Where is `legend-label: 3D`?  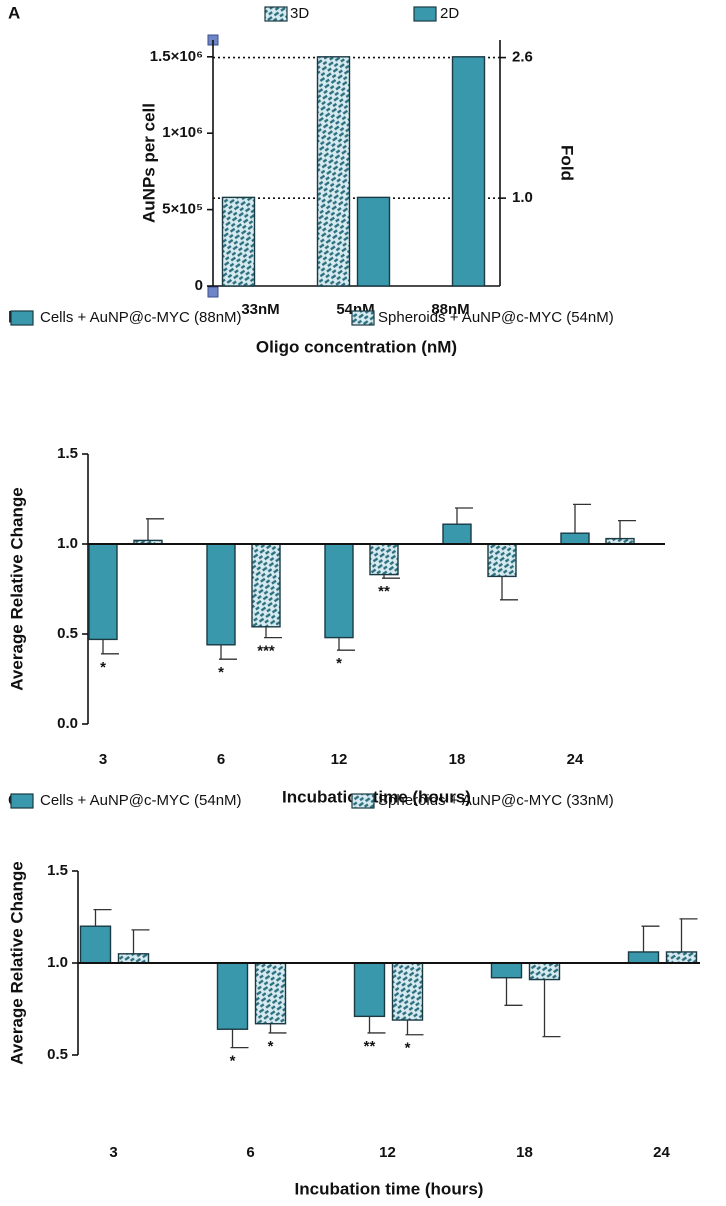 legend-label: 3D is located at coordinates (299, 13).